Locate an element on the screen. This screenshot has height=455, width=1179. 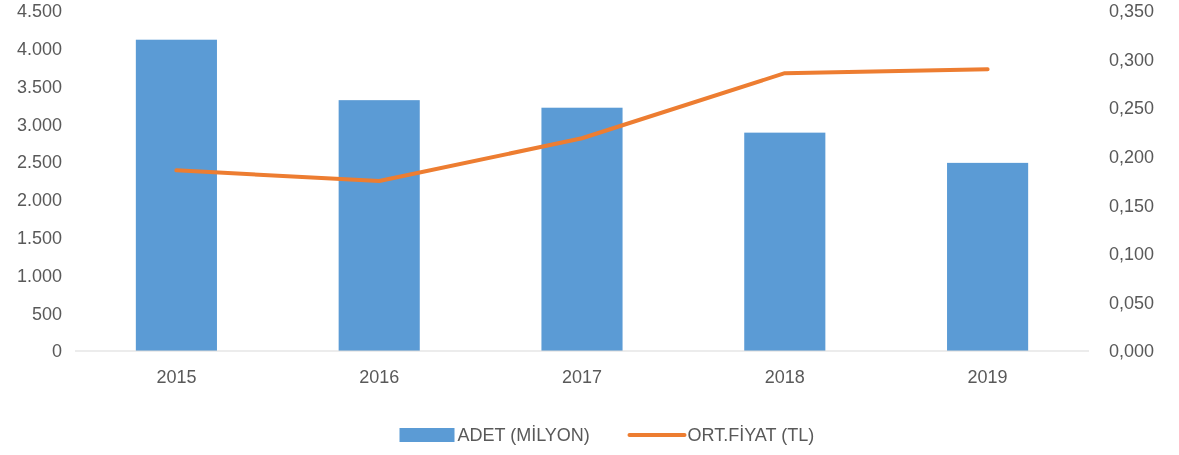
y-tick-label: 3.500 is located at coordinates (39, 86).